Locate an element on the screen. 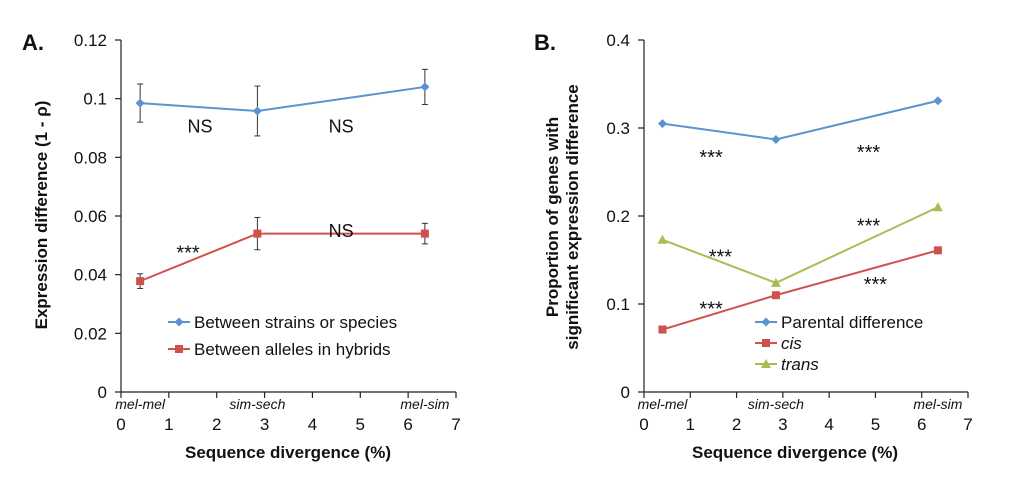  panel-b-y-tick-label: 0 is located at coordinates (625, 392).